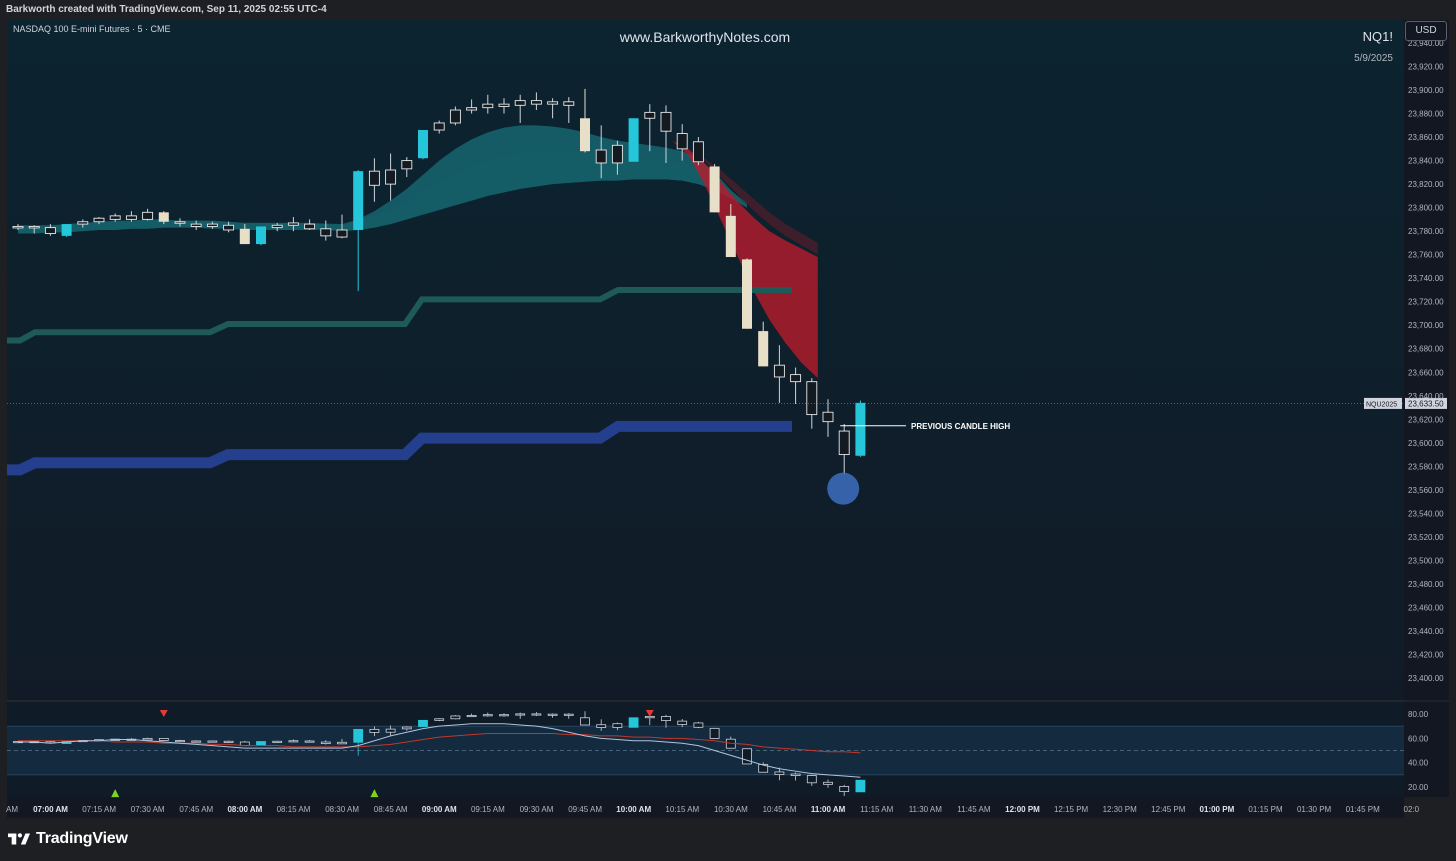  What do you see at coordinates (1426, 607) in the screenshot?
I see `price-tick-label: 23,460.00` at bounding box center [1426, 607].